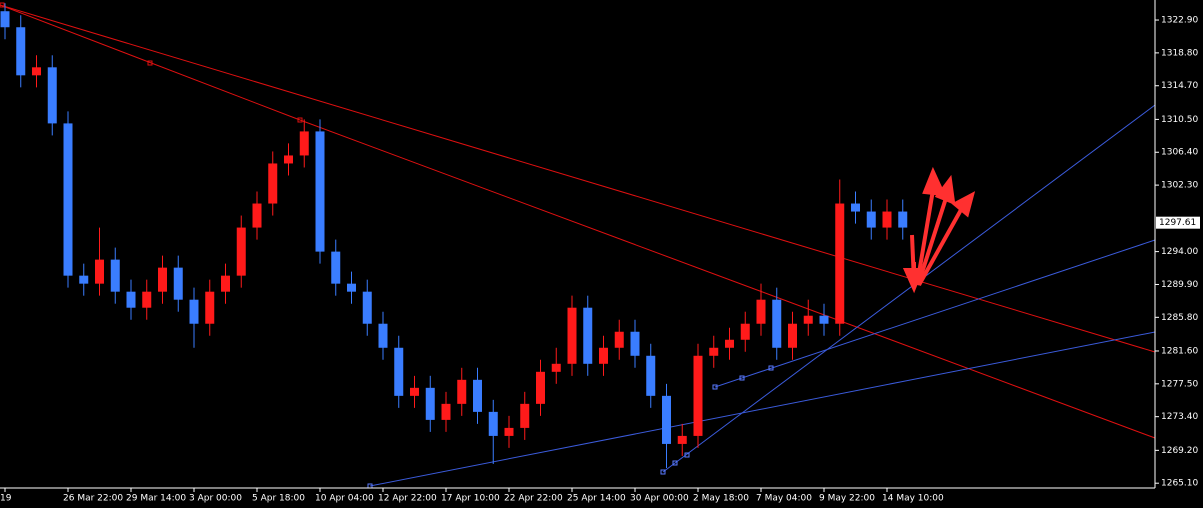 Image resolution: width=1203 pixels, height=508 pixels. Describe the element at coordinates (659, 499) in the screenshot. I see `x-tick-label: 30 Apr 00:00` at that location.